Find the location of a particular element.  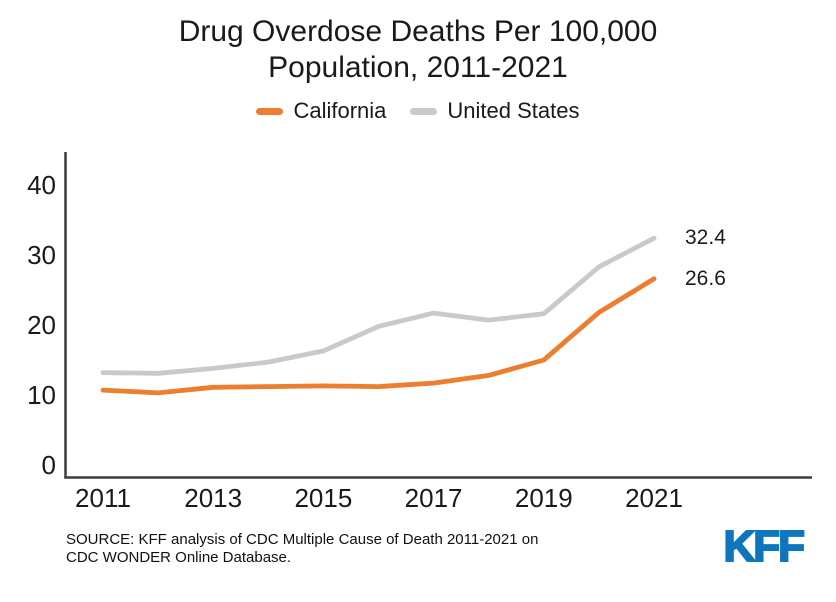

source-note-line2: CDC WONDER Online Database. is located at coordinates (179, 557).